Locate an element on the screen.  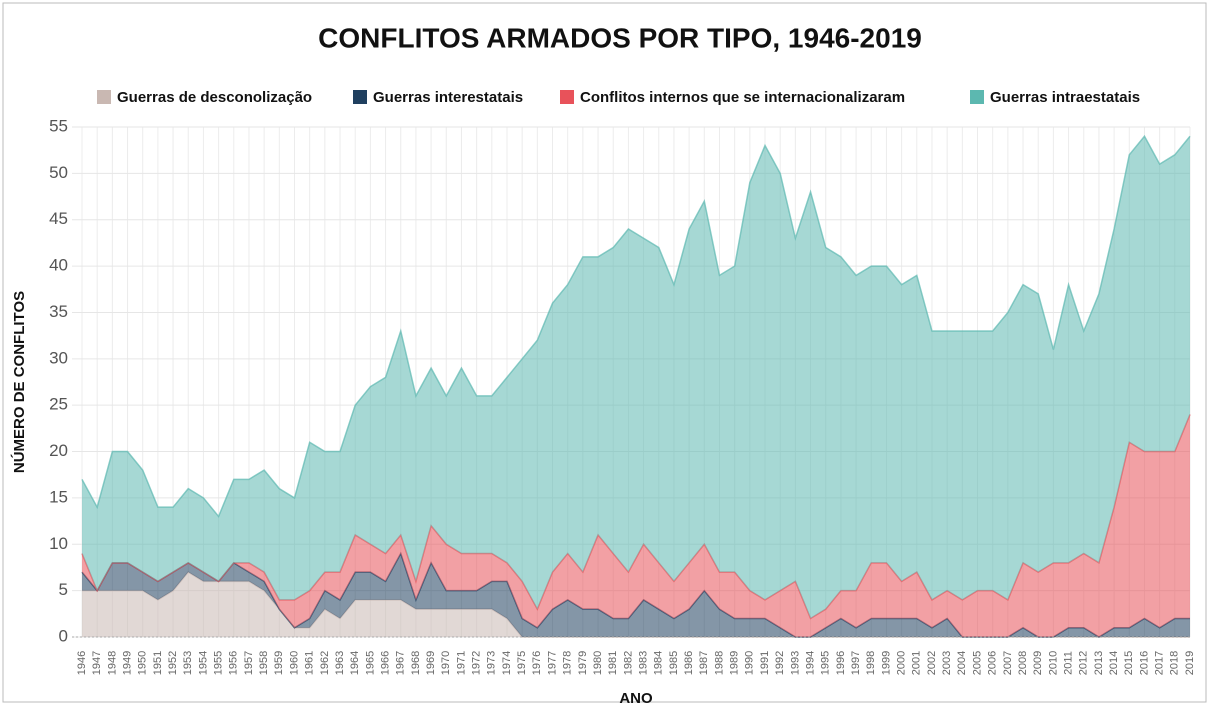
y-tick-label: 10 is located at coordinates (58, 543).